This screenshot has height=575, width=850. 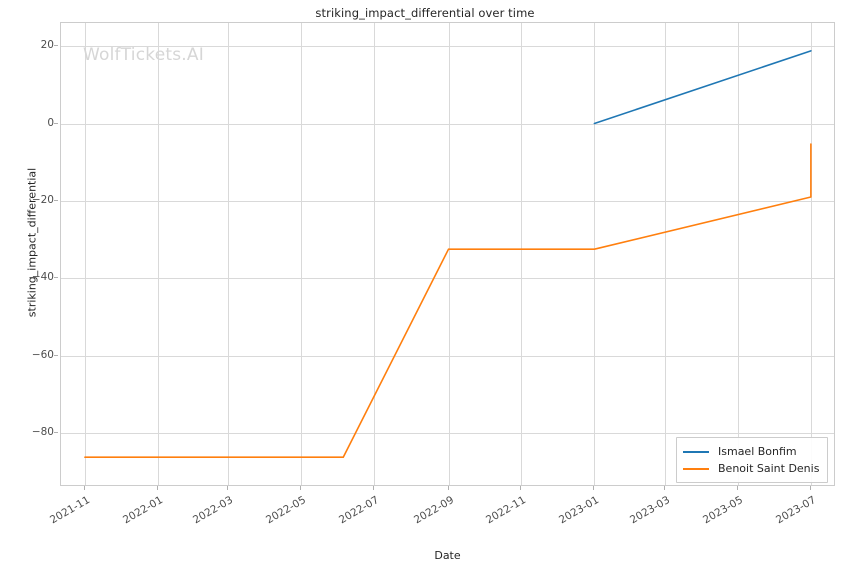 I want to click on y-tick-label: −60, so click(x=42, y=354).